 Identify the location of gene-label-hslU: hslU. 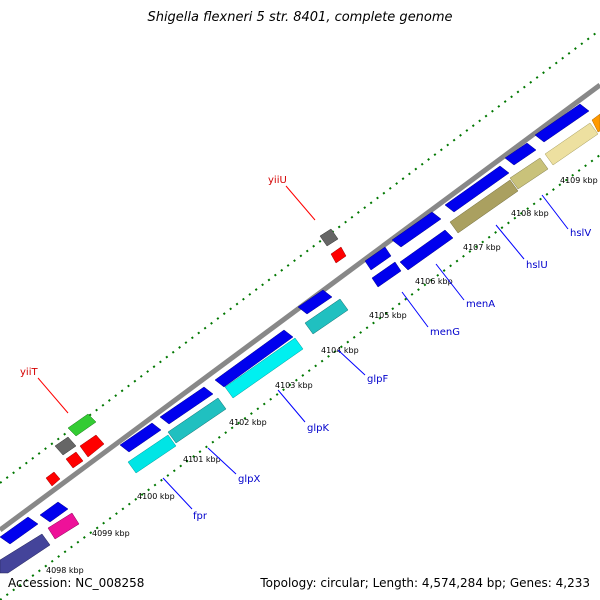
(537, 265).